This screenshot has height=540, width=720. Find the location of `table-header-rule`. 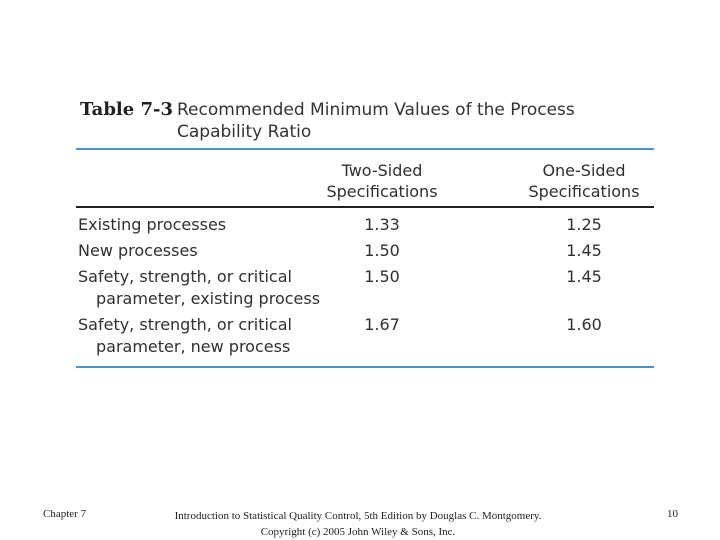

table-header-rule is located at coordinates (365, 207).